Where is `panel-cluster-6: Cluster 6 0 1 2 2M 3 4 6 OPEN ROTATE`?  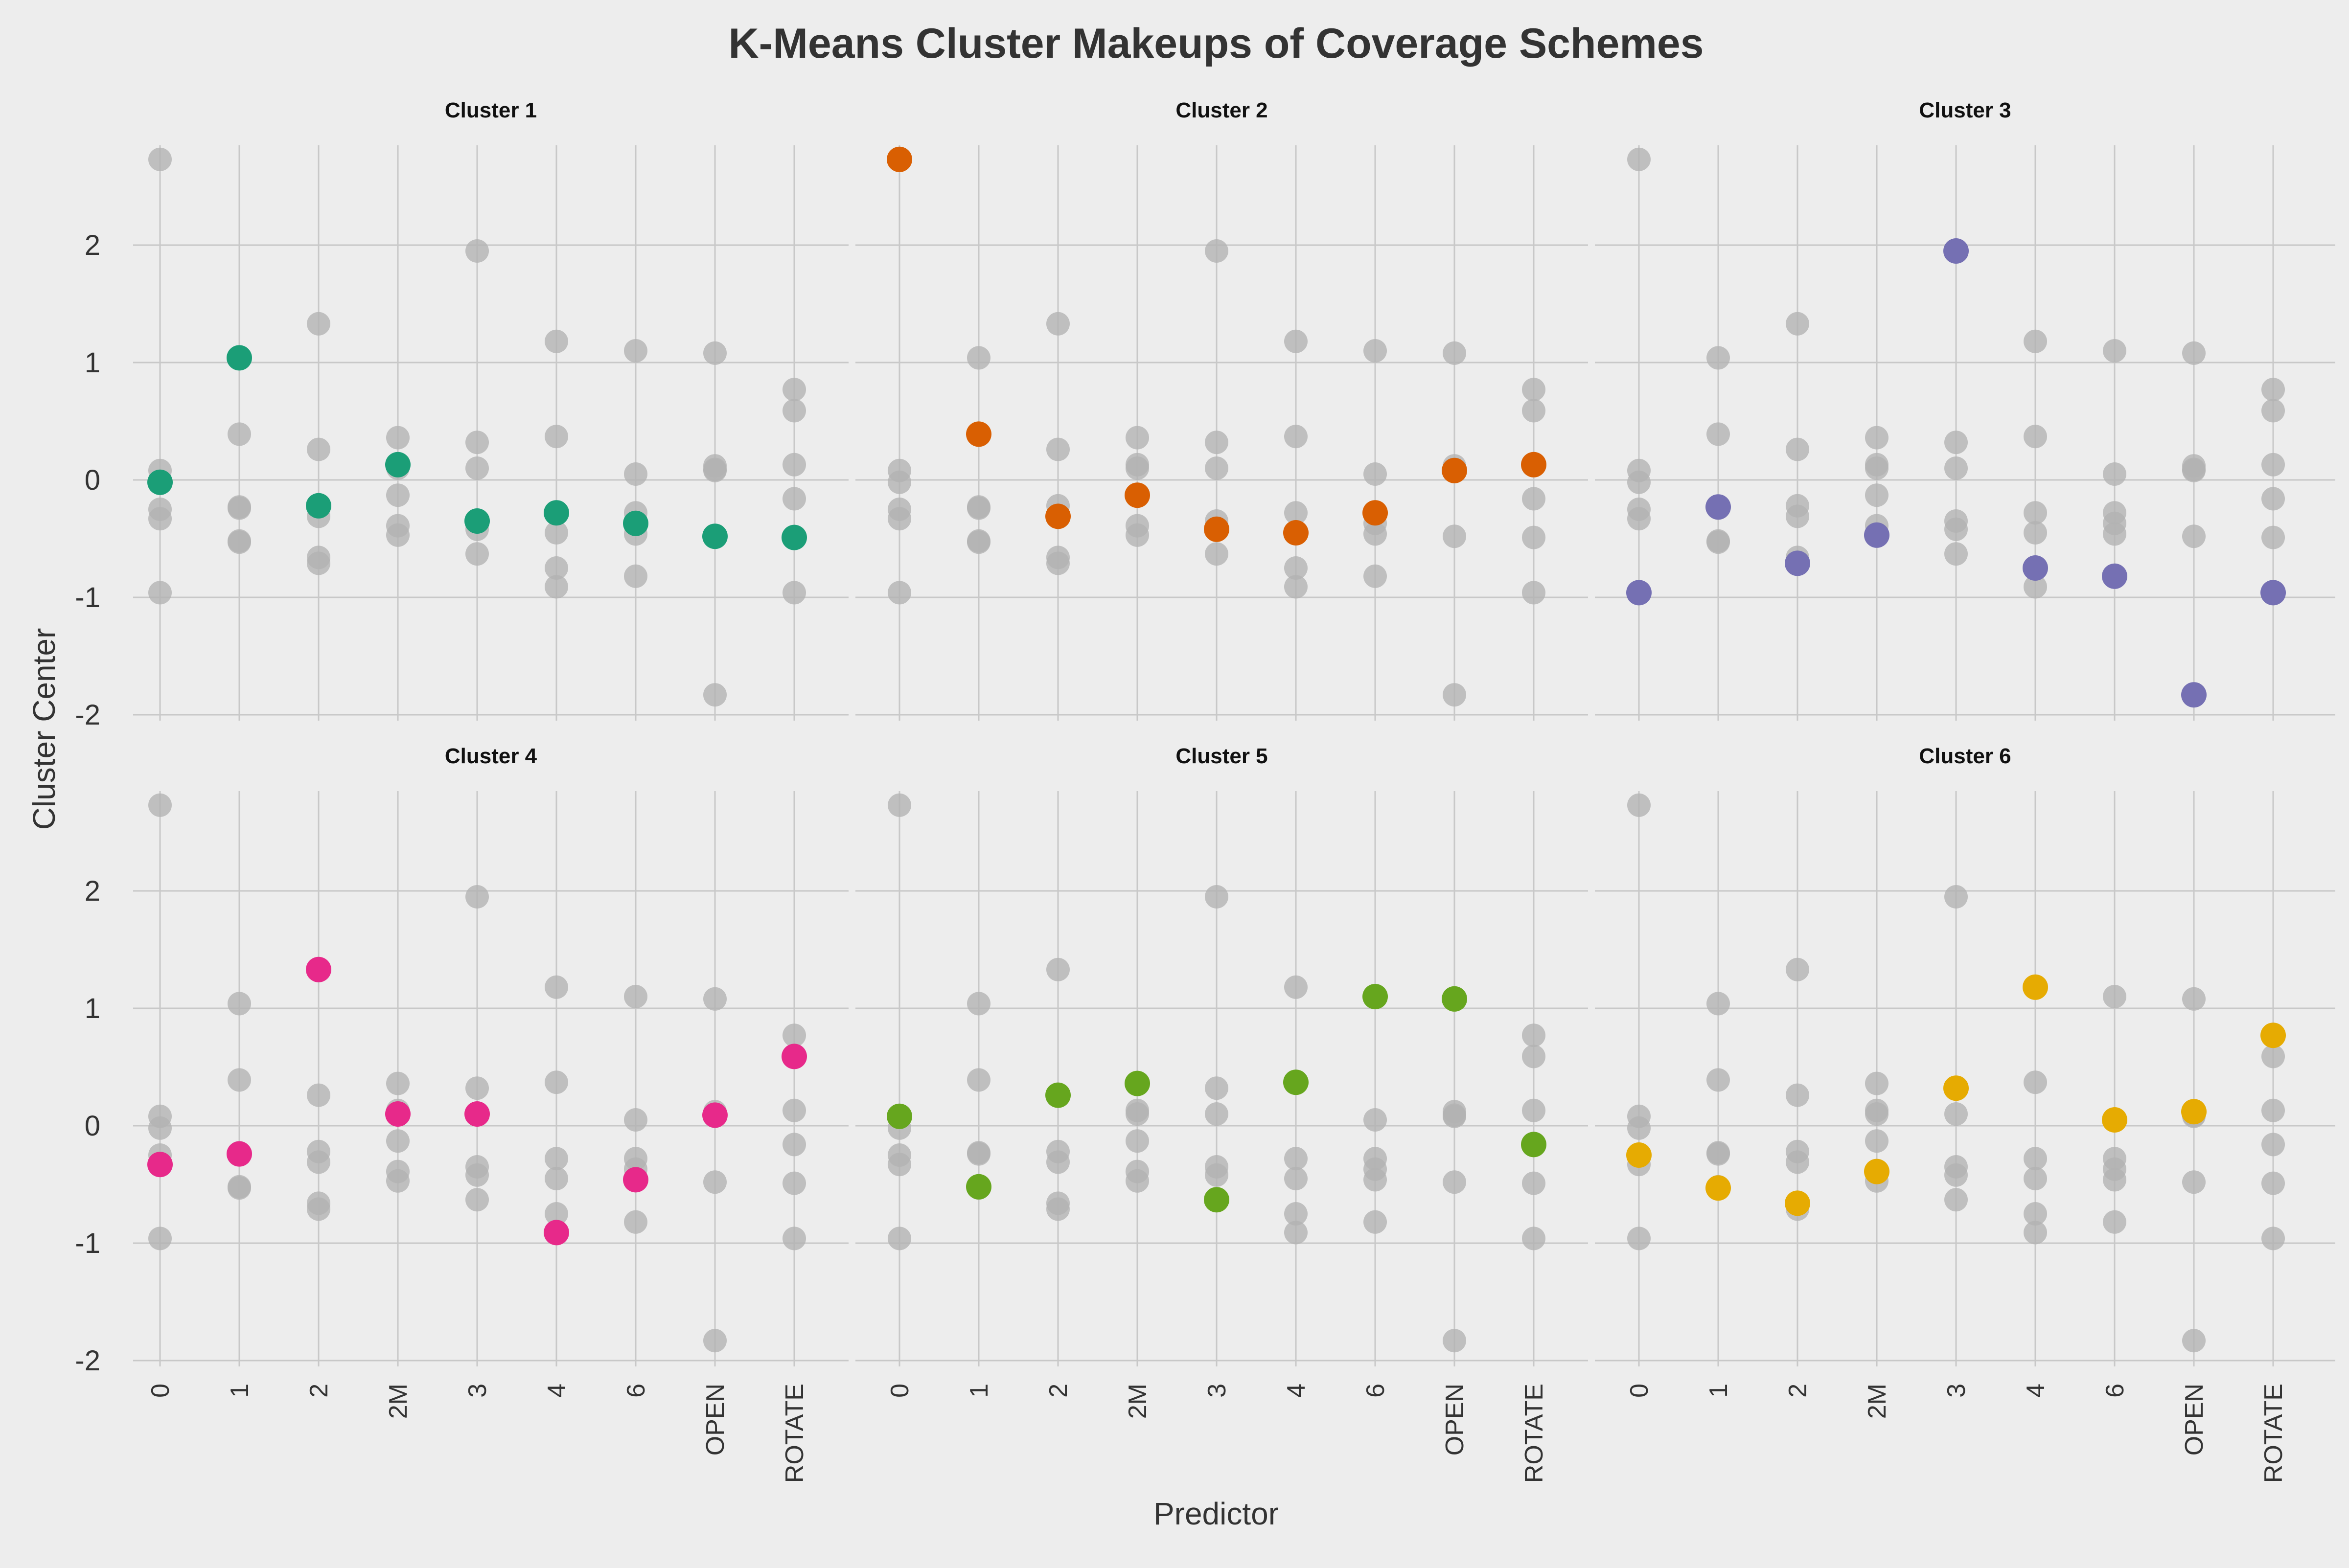 panel-cluster-6: Cluster 6 0 1 2 2M 3 4 6 OPEN ROTATE is located at coordinates (1965, 1113).